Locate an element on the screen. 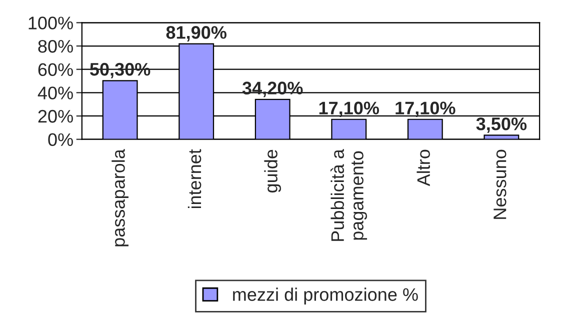 Image resolution: width=565 pixels, height=324 pixels. x-tick-label: Altro is located at coordinates (423, 168).